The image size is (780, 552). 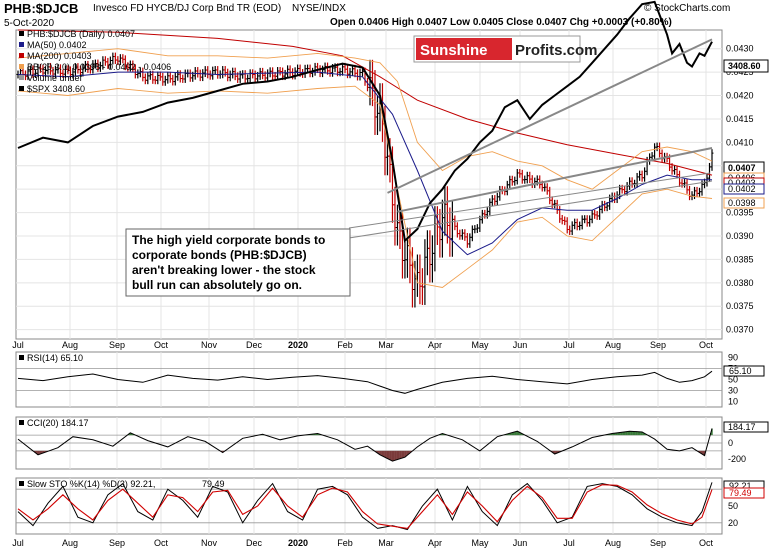 I want to click on legend-phb: PHB:$DJCB (Daily) 0.0407, so click(x=81, y=34).